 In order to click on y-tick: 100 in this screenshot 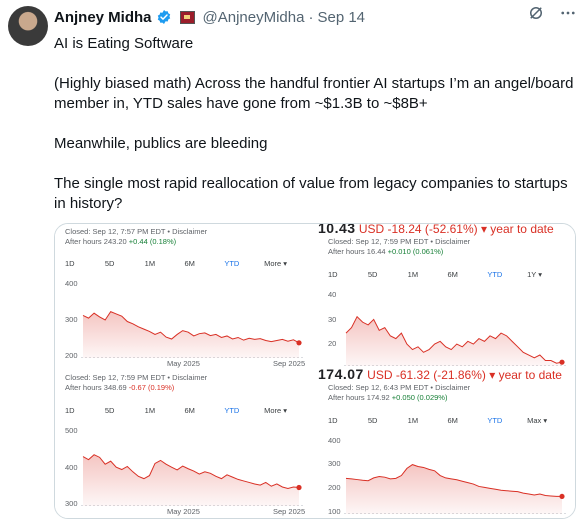, I will do `click(334, 511)`.